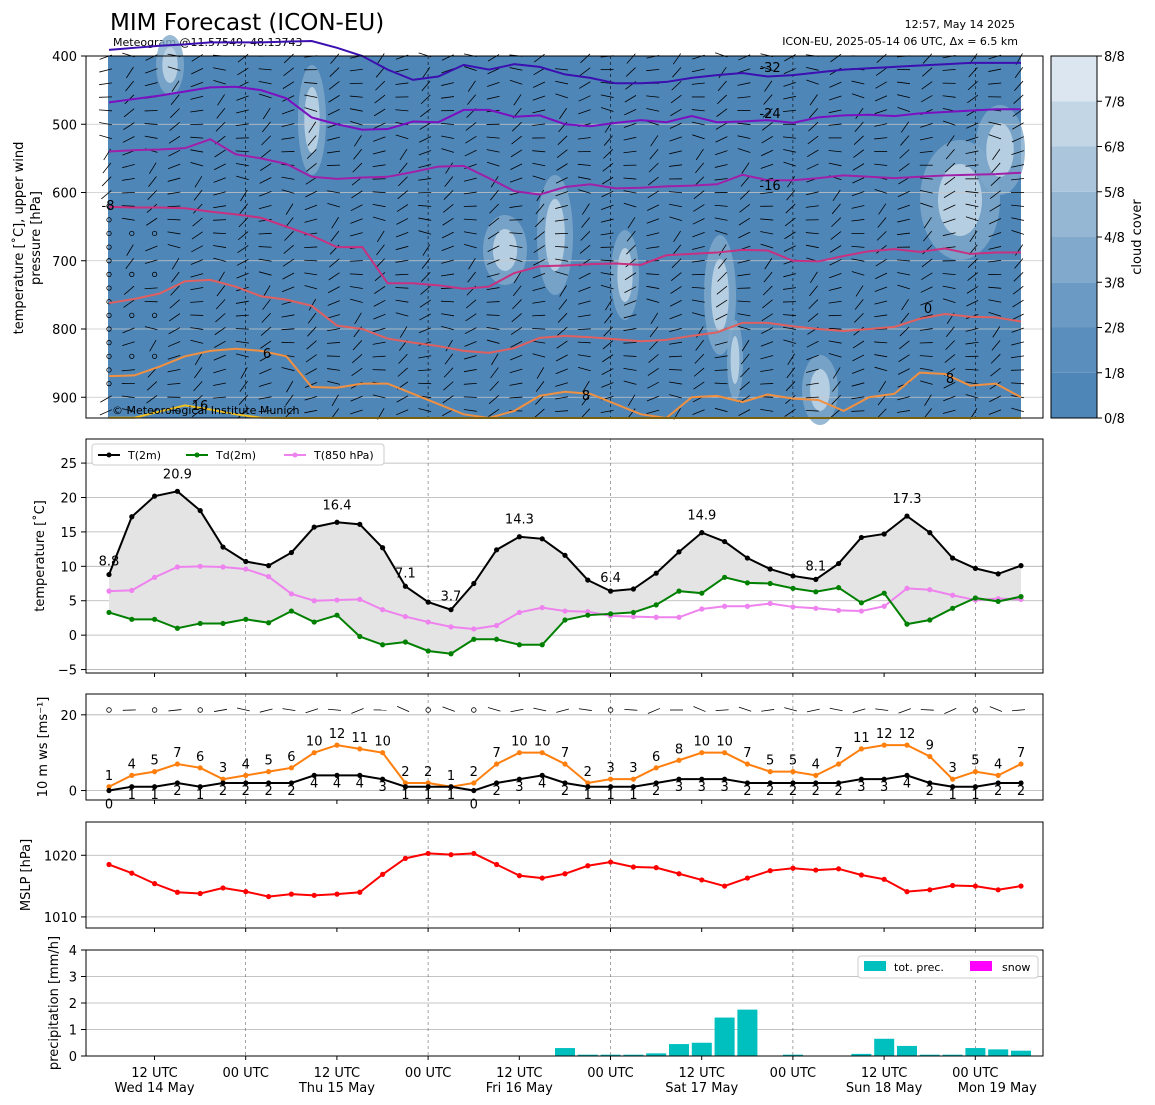 This screenshot has height=1105, width=1155. I want to click on wind-panel-frame, so click(564, 747).